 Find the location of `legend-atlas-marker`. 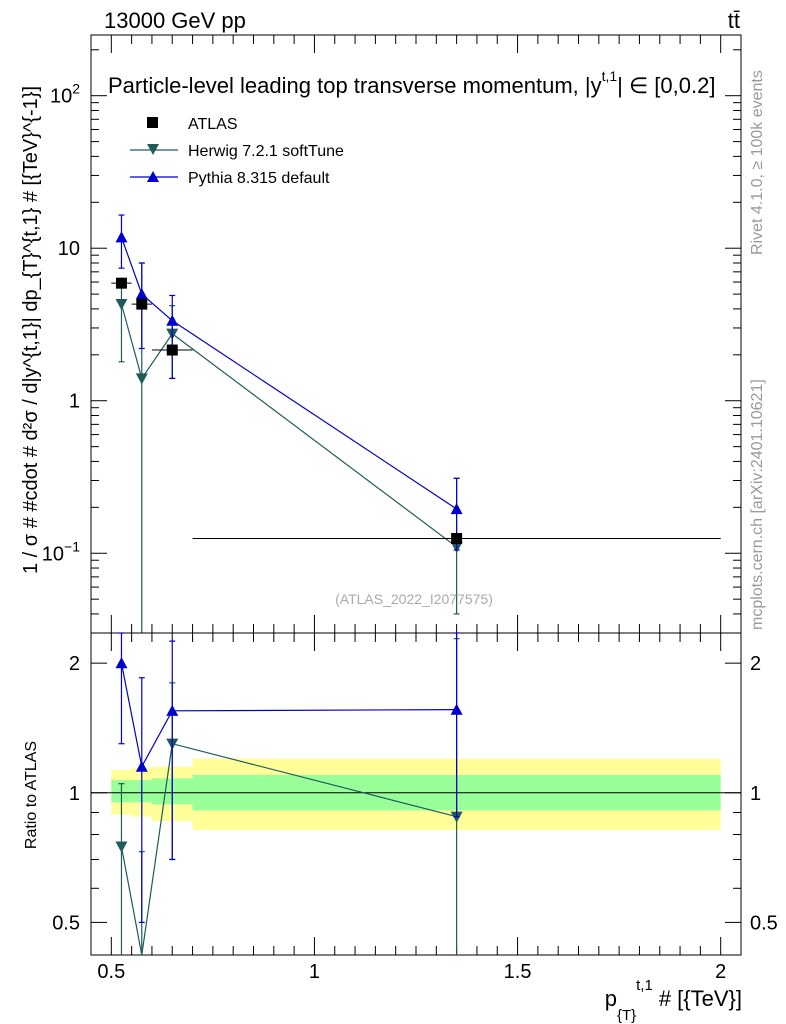

legend-atlas-marker is located at coordinates (152, 122).